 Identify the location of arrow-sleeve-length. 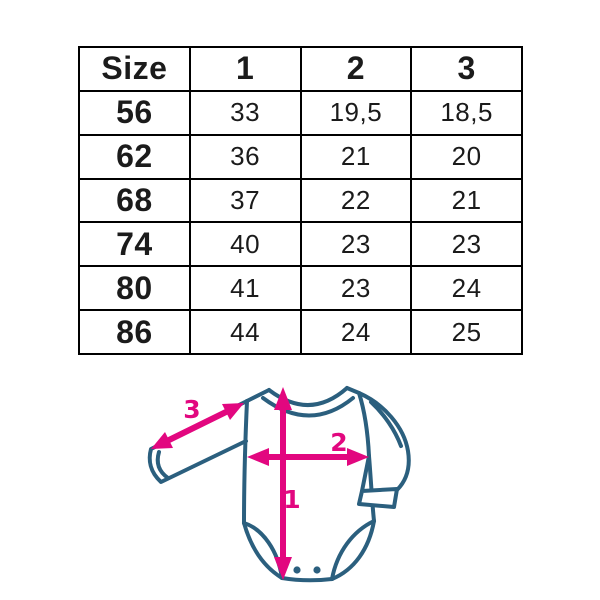
(197, 426).